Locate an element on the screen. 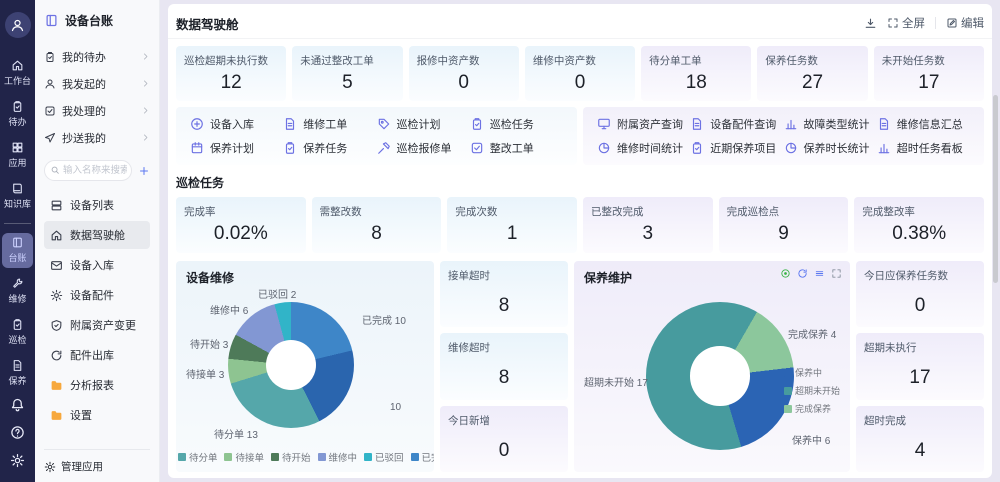 This screenshot has width=1000, height=482. scrollbar-thumb is located at coordinates (995, 189).